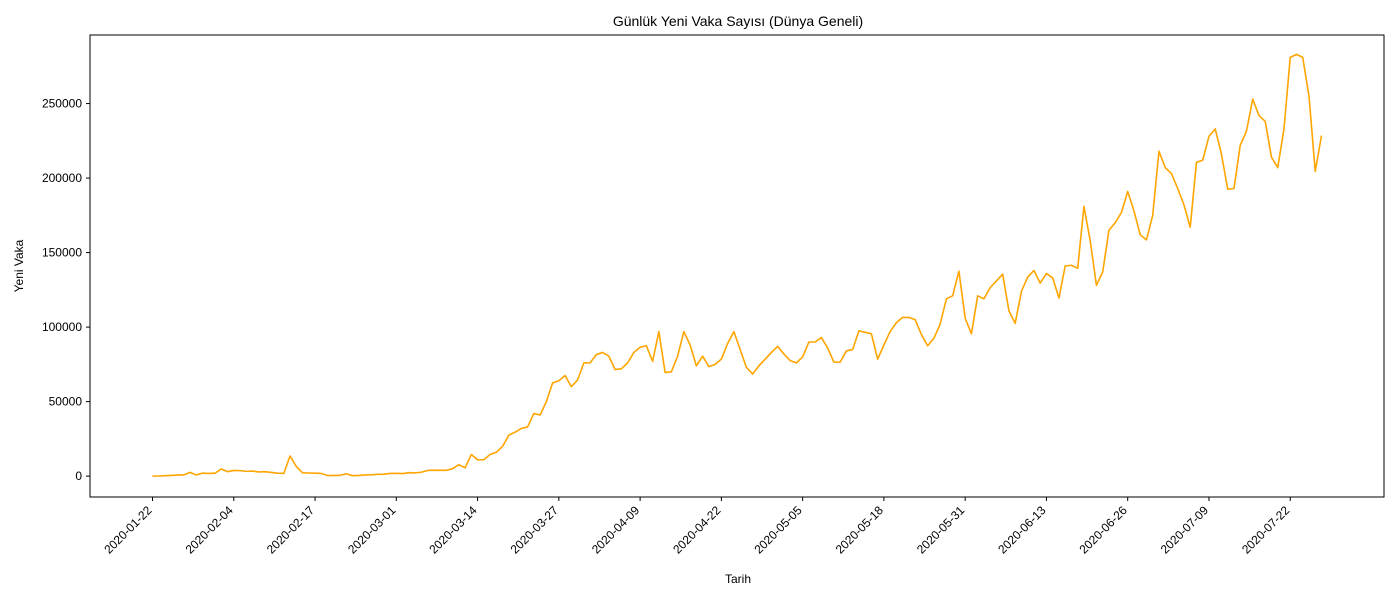 The width and height of the screenshot is (1400, 600). What do you see at coordinates (941, 530) in the screenshot?
I see `x-tick-label: 2020-05-31` at bounding box center [941, 530].